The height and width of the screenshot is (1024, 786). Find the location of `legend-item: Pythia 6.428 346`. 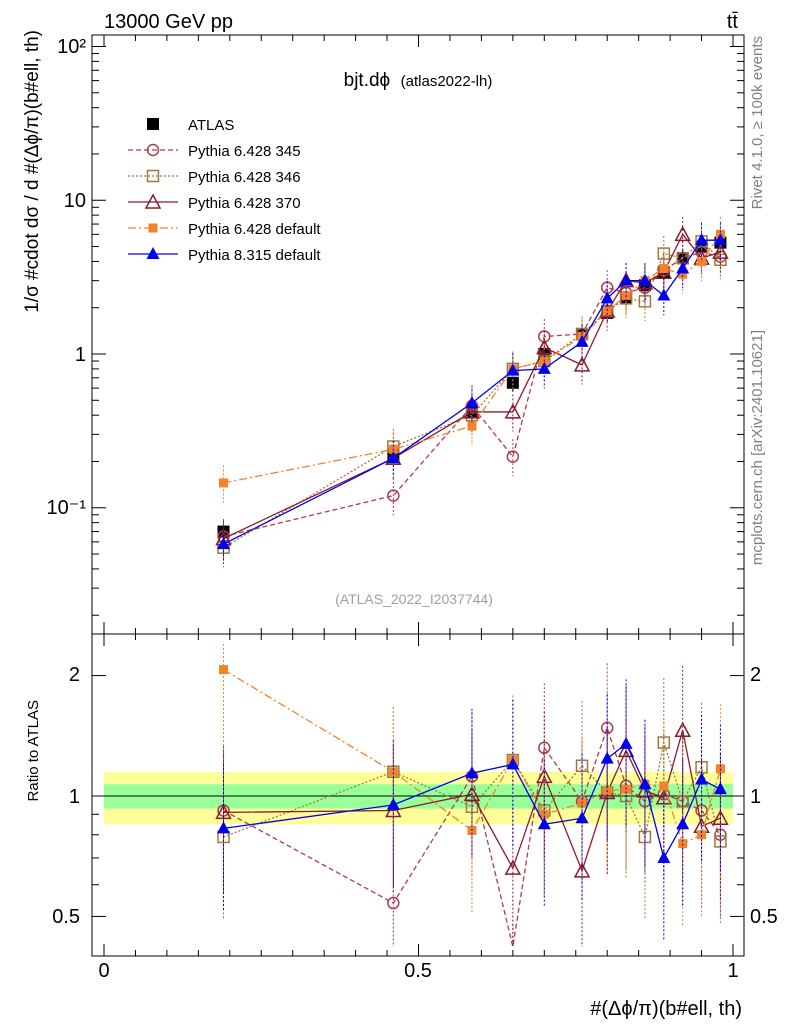

legend-item: Pythia 6.428 346 is located at coordinates (214, 177).